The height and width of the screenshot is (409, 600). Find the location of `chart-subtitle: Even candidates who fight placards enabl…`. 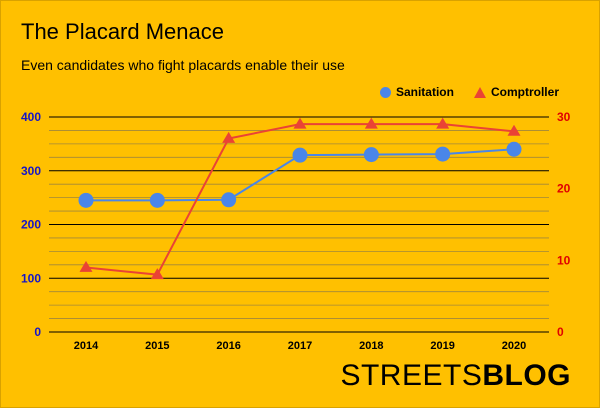

chart-subtitle: Even candidates who fight placards enabl… is located at coordinates (183, 65).